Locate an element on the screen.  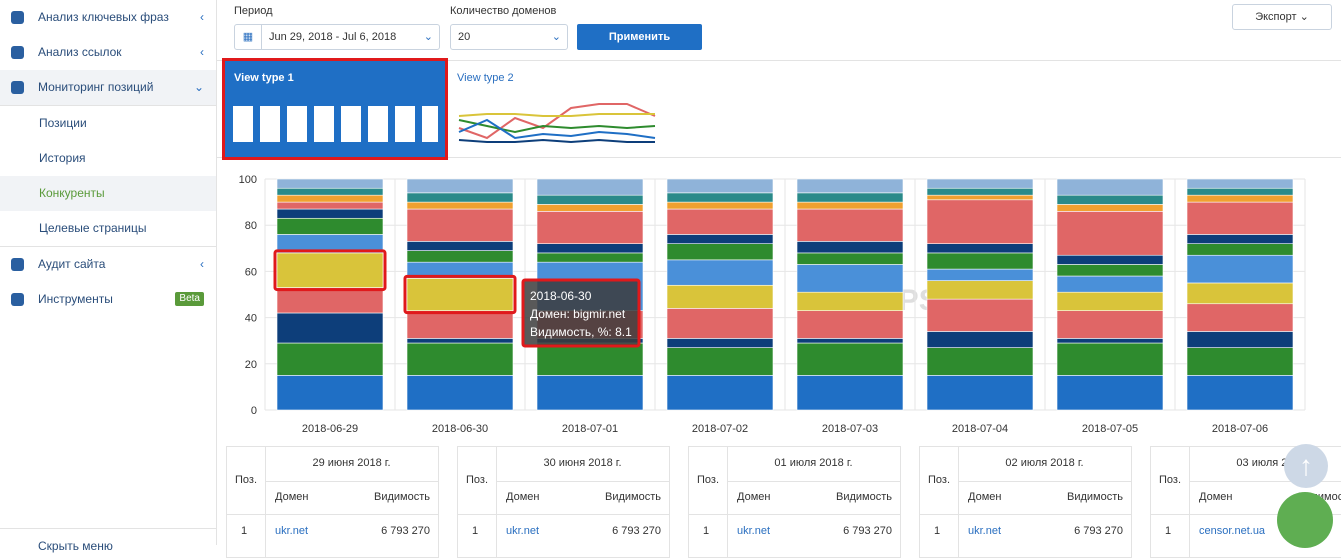
submenu-item: История is located at coordinates (108, 158).